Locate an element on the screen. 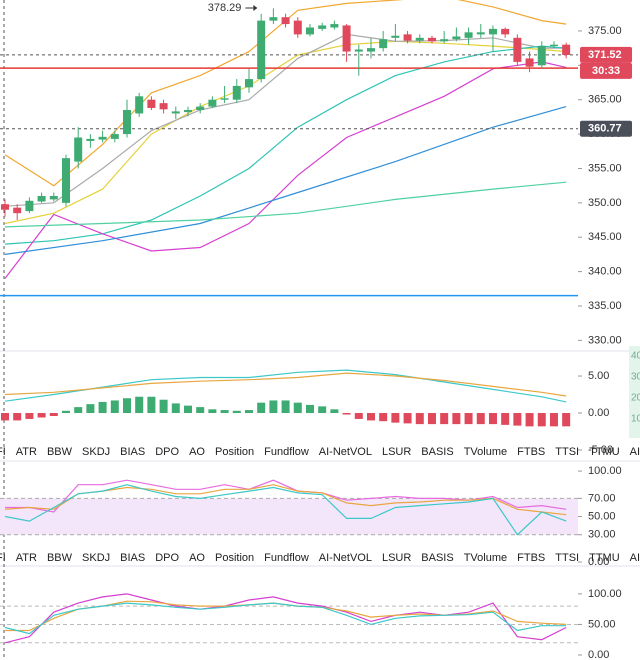 Image resolution: width=640 pixels, height=660 pixels. marked-price-tag is located at coordinates (606, 128).